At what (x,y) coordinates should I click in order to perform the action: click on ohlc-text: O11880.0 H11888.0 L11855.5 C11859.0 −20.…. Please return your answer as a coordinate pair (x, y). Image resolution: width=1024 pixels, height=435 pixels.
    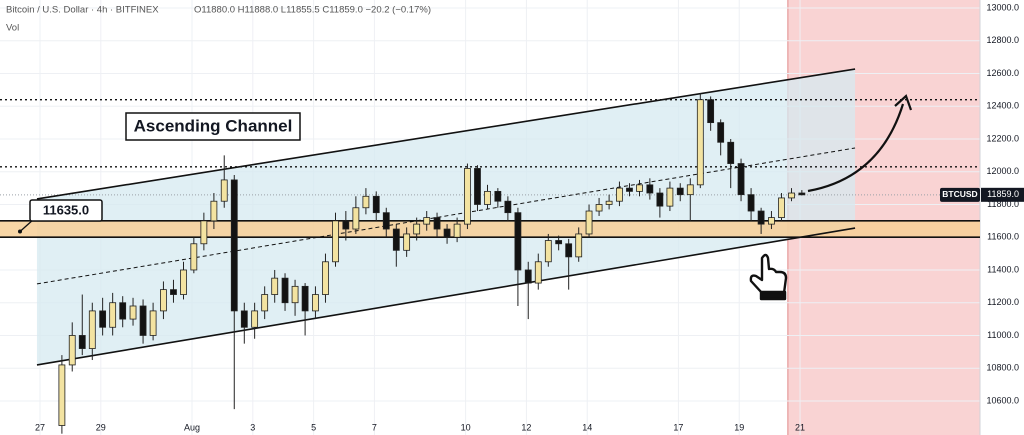
    Looking at the image, I should click on (312, 10).